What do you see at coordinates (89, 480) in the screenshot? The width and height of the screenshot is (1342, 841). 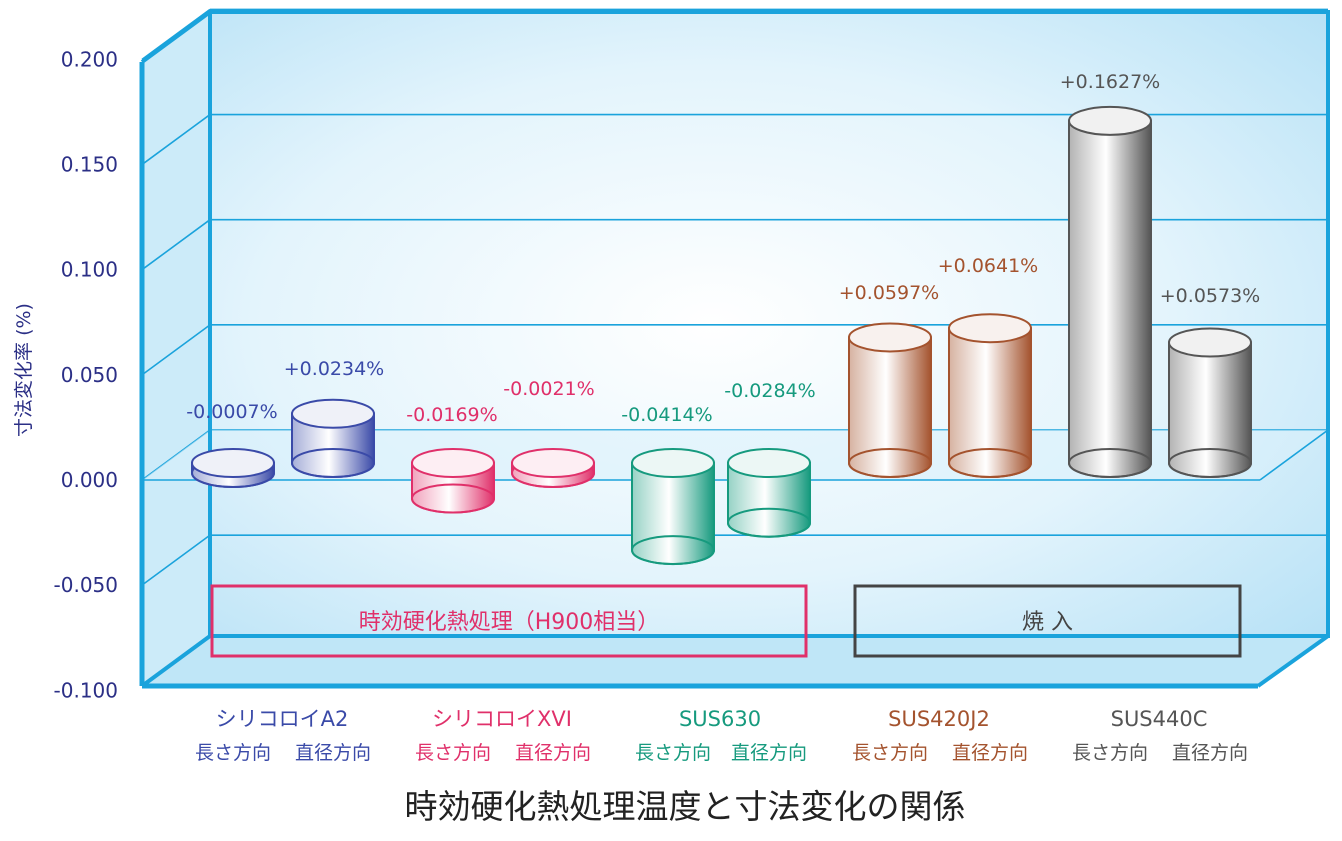 I see `y-tick-label: 0.000` at bounding box center [89, 480].